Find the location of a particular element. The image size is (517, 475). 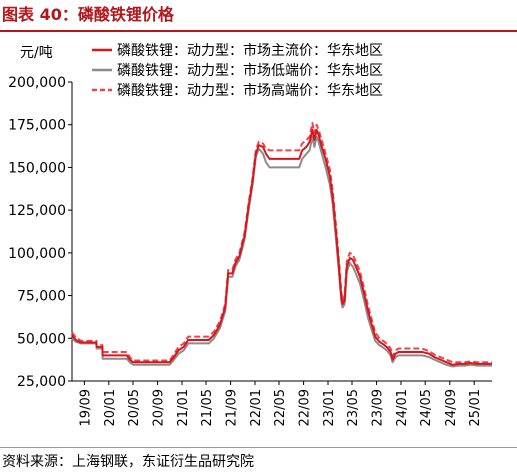

legend-label-2: 磷酸铁锂：动力型：市场高端价：华东地区 is located at coordinates (250, 90).